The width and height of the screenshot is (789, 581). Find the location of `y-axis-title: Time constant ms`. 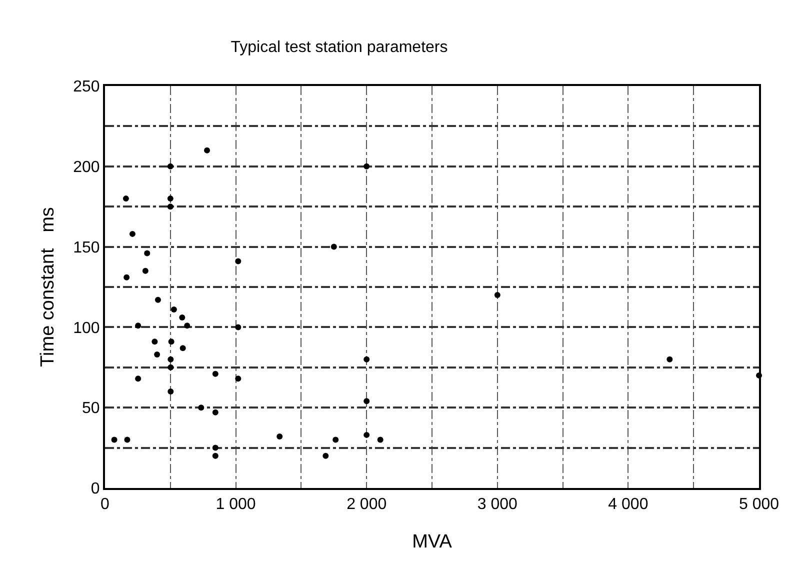

y-axis-title: Time constant ms is located at coordinates (47, 287).